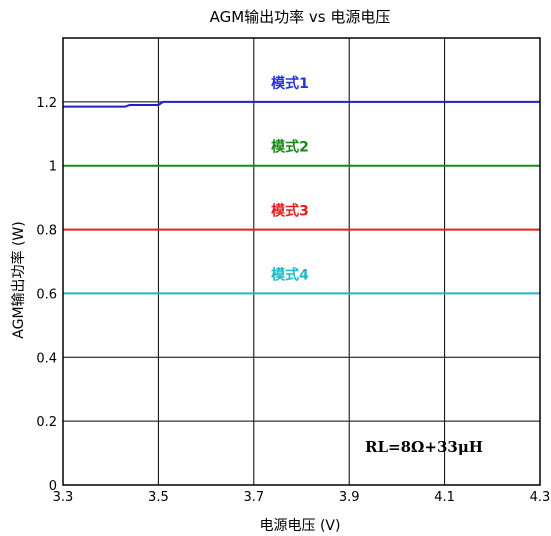 The height and width of the screenshot is (536, 551). Describe the element at coordinates (540, 497) in the screenshot. I see `x-tick-label: 4.3` at that location.